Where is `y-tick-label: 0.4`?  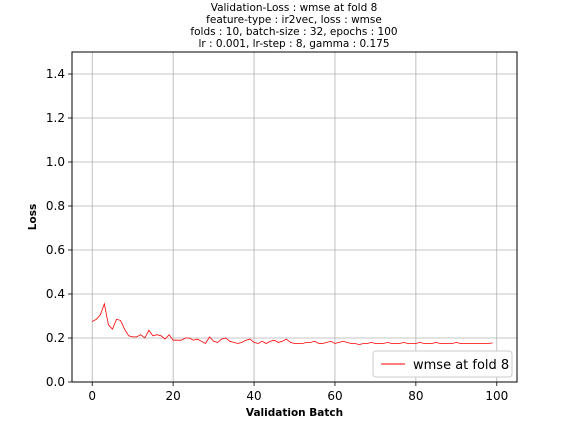 y-tick-label: 0.4 is located at coordinates (55, 294).